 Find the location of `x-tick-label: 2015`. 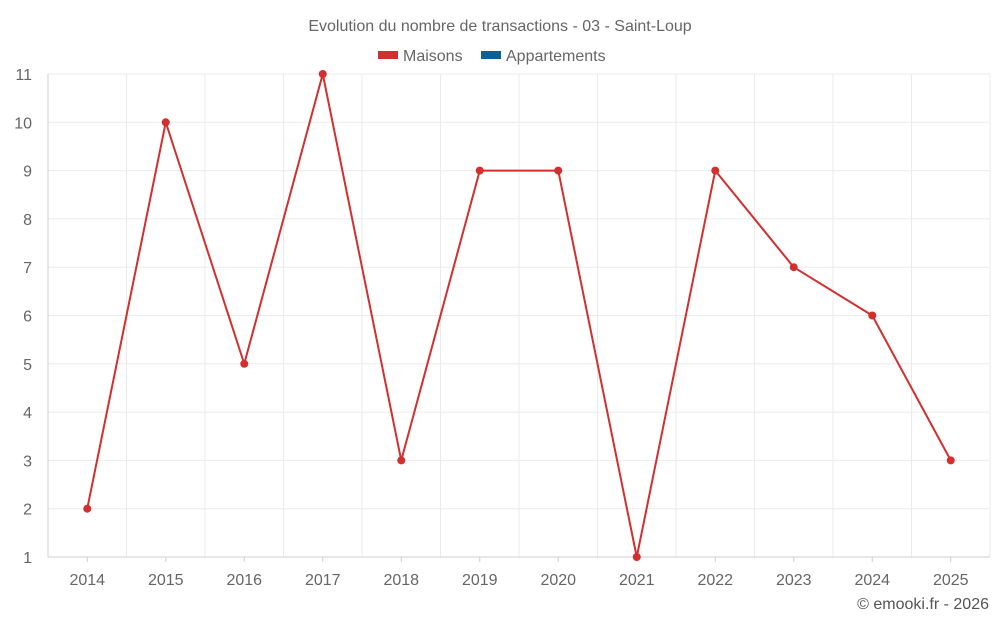

x-tick-label: 2015 is located at coordinates (166, 580).